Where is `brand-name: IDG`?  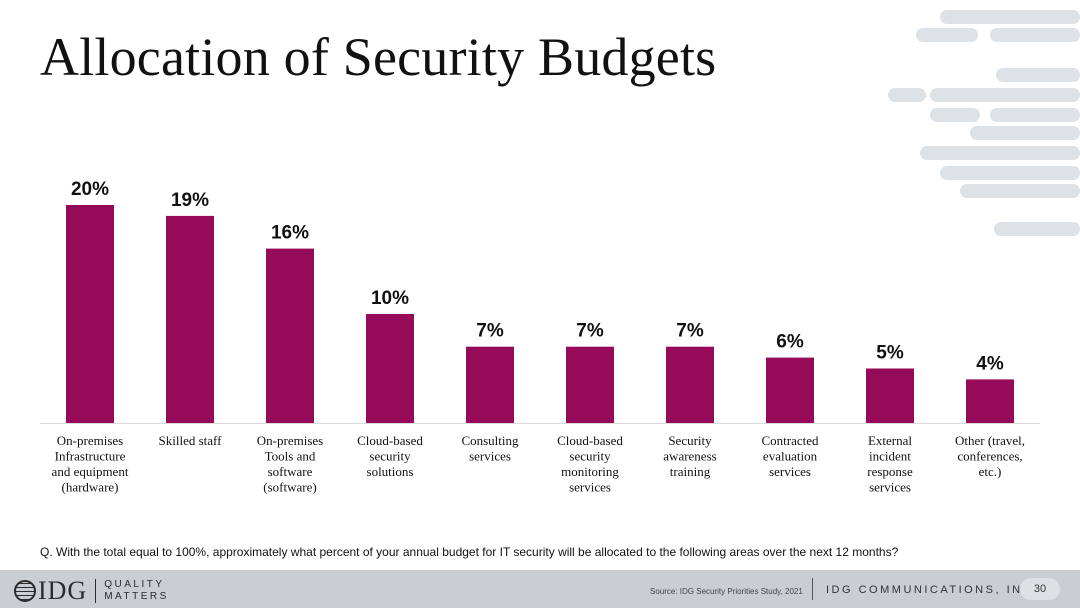 brand-name: IDG is located at coordinates (63, 590).